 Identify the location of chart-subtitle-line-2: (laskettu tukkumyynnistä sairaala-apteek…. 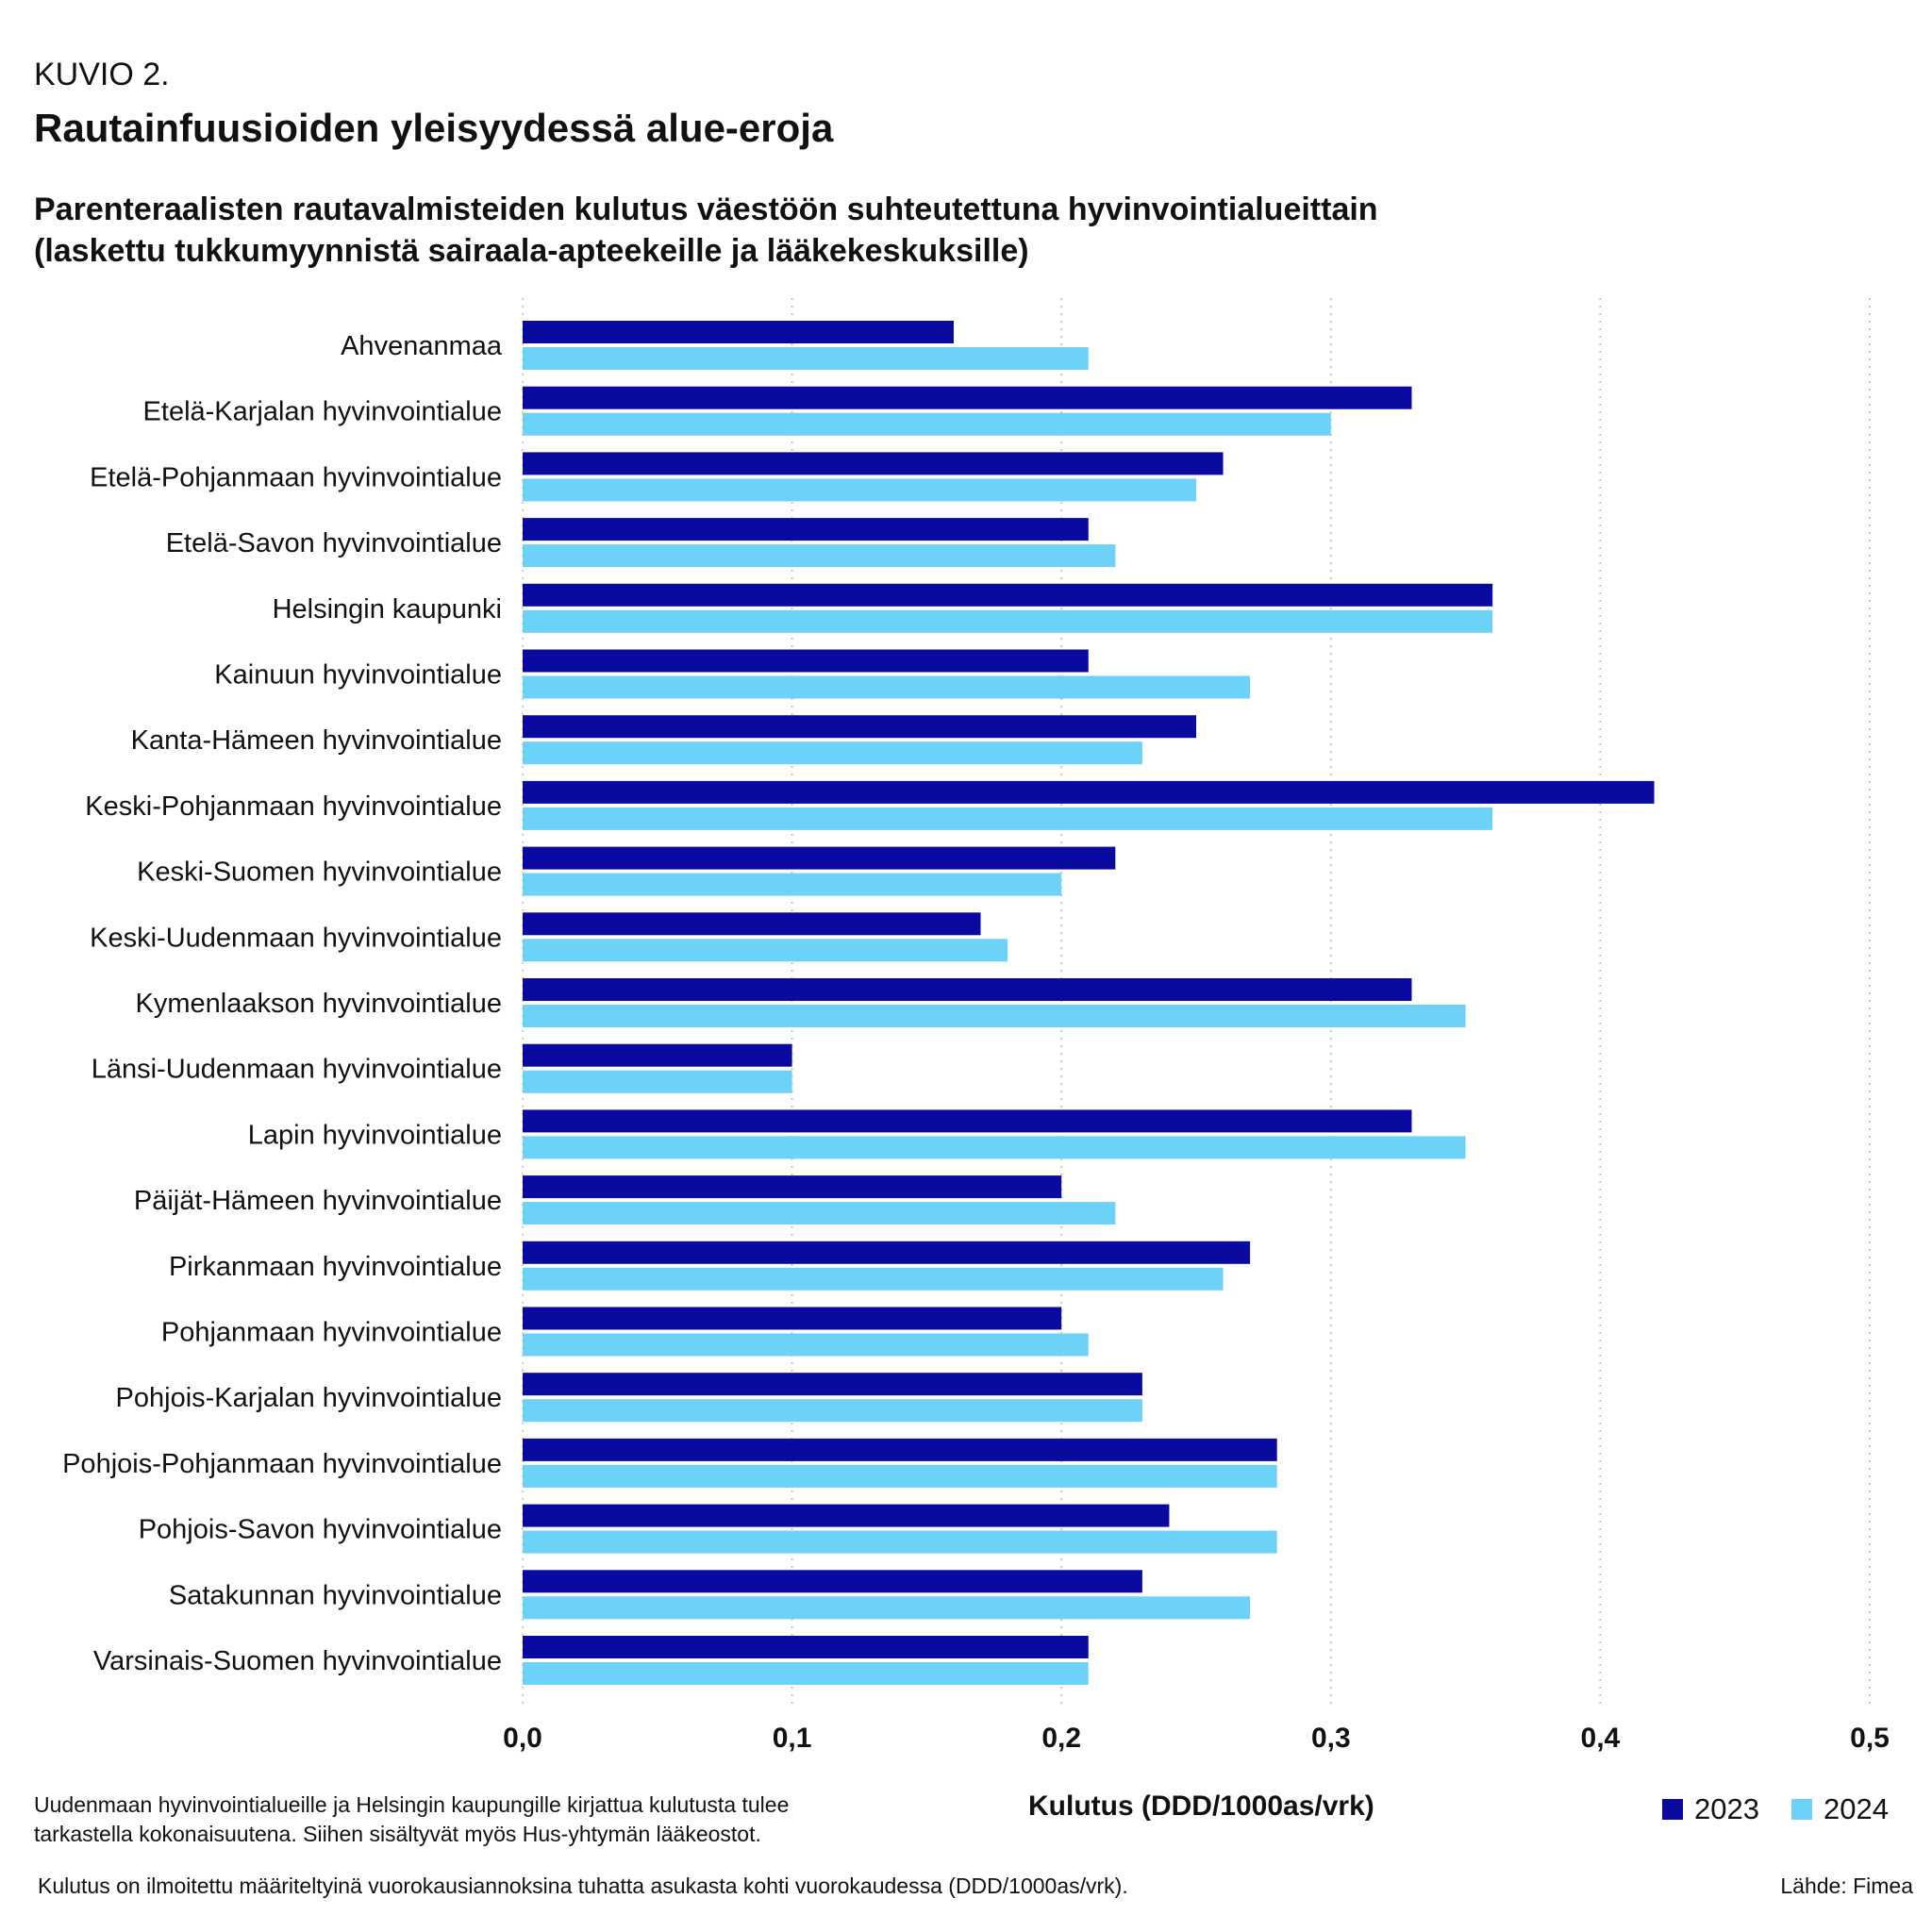
(531, 251).